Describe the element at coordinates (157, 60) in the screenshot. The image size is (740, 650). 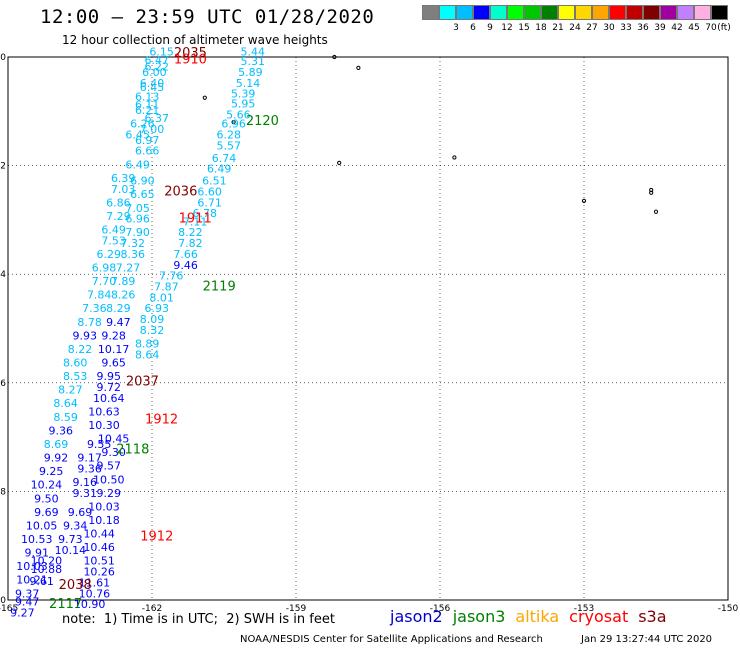
I see `wave-height-value: 6.47` at that location.